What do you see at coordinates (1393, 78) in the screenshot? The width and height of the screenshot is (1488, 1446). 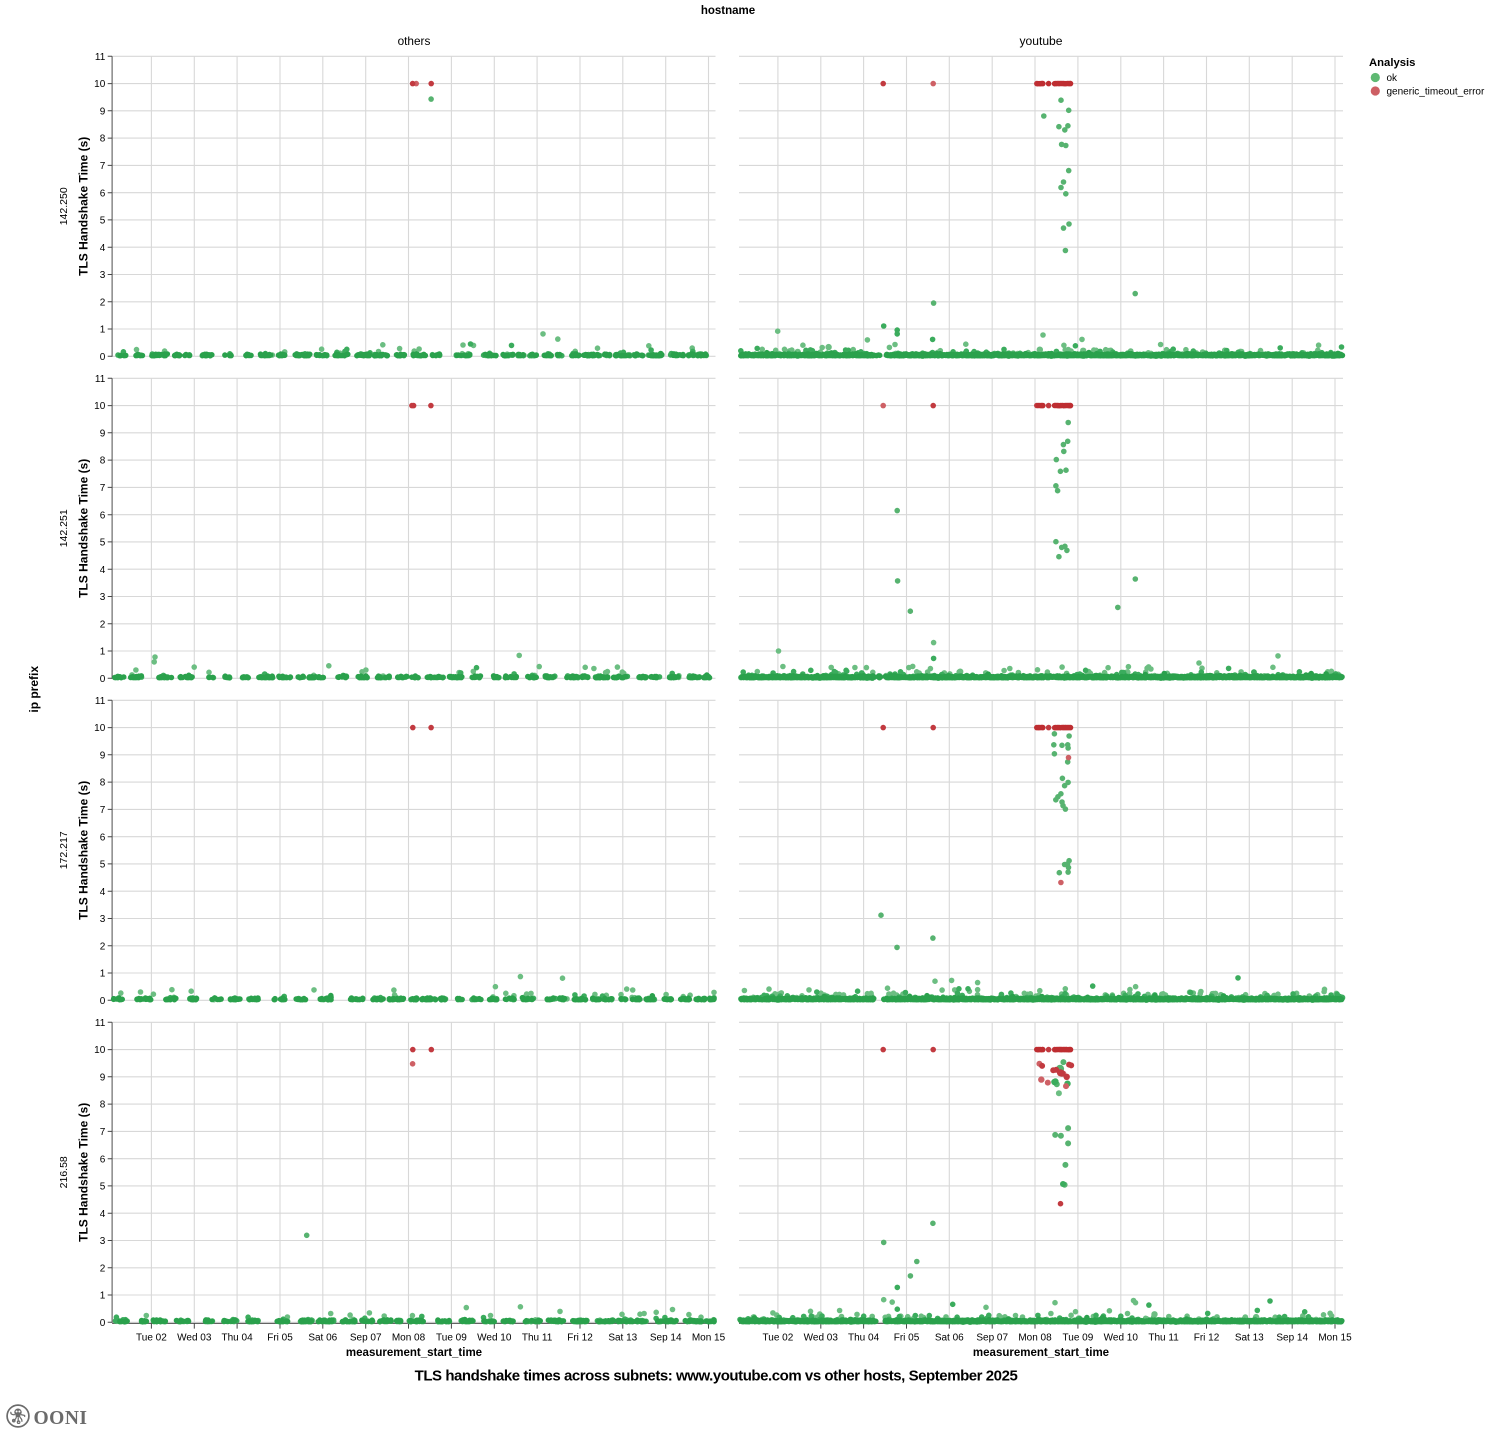 I see `svg-text: ok` at bounding box center [1393, 78].